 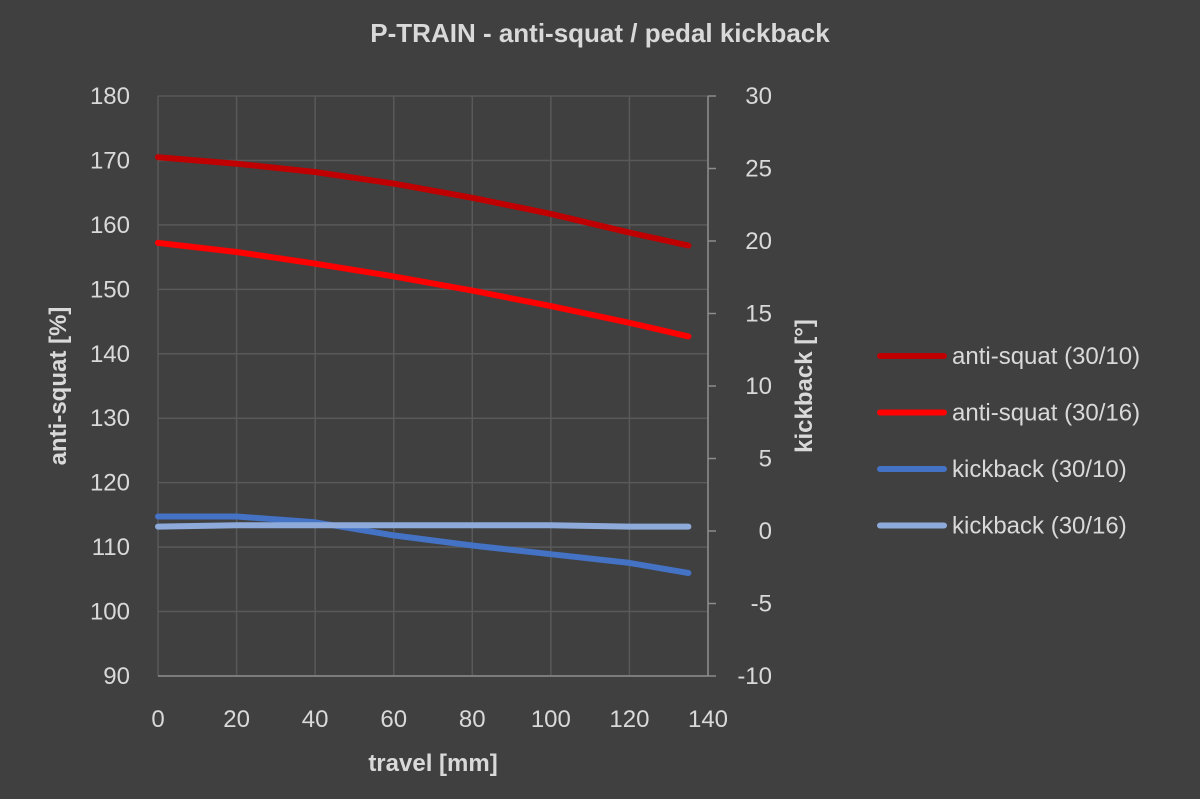 I want to click on x-tick-label: 120, so click(x=629, y=719).